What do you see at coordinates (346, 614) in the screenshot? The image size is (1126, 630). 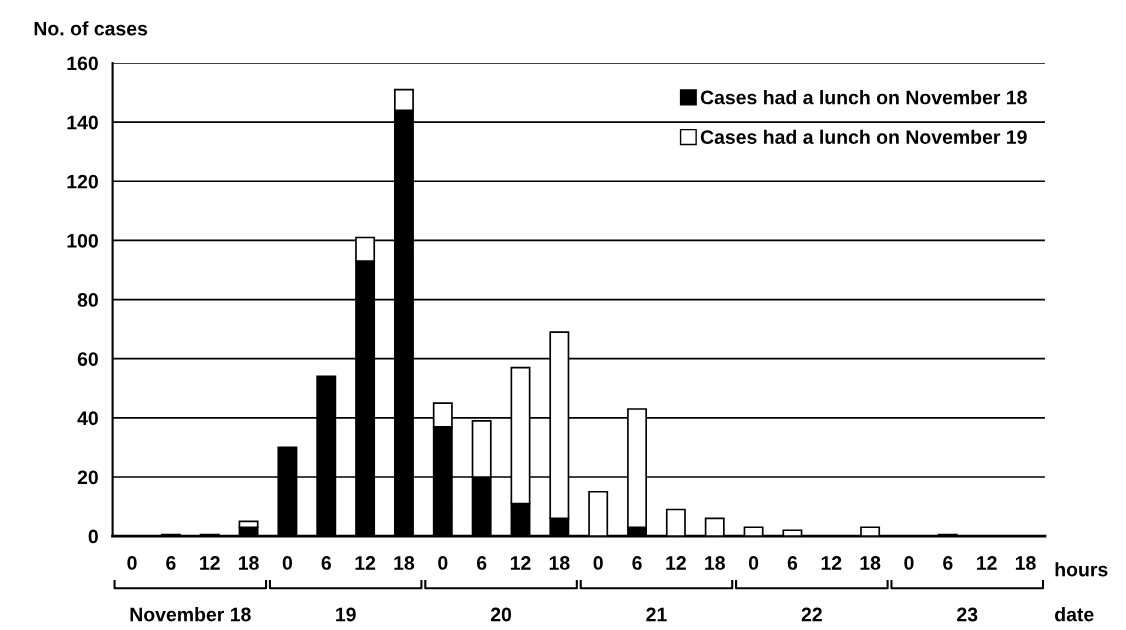 I see `text: 19` at bounding box center [346, 614].